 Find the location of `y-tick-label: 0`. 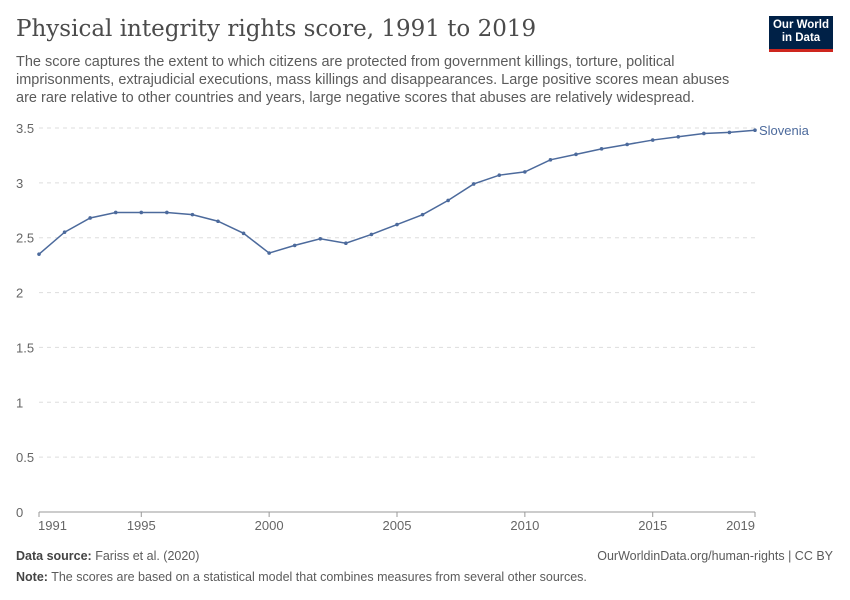

y-tick-label: 0 is located at coordinates (19, 512).